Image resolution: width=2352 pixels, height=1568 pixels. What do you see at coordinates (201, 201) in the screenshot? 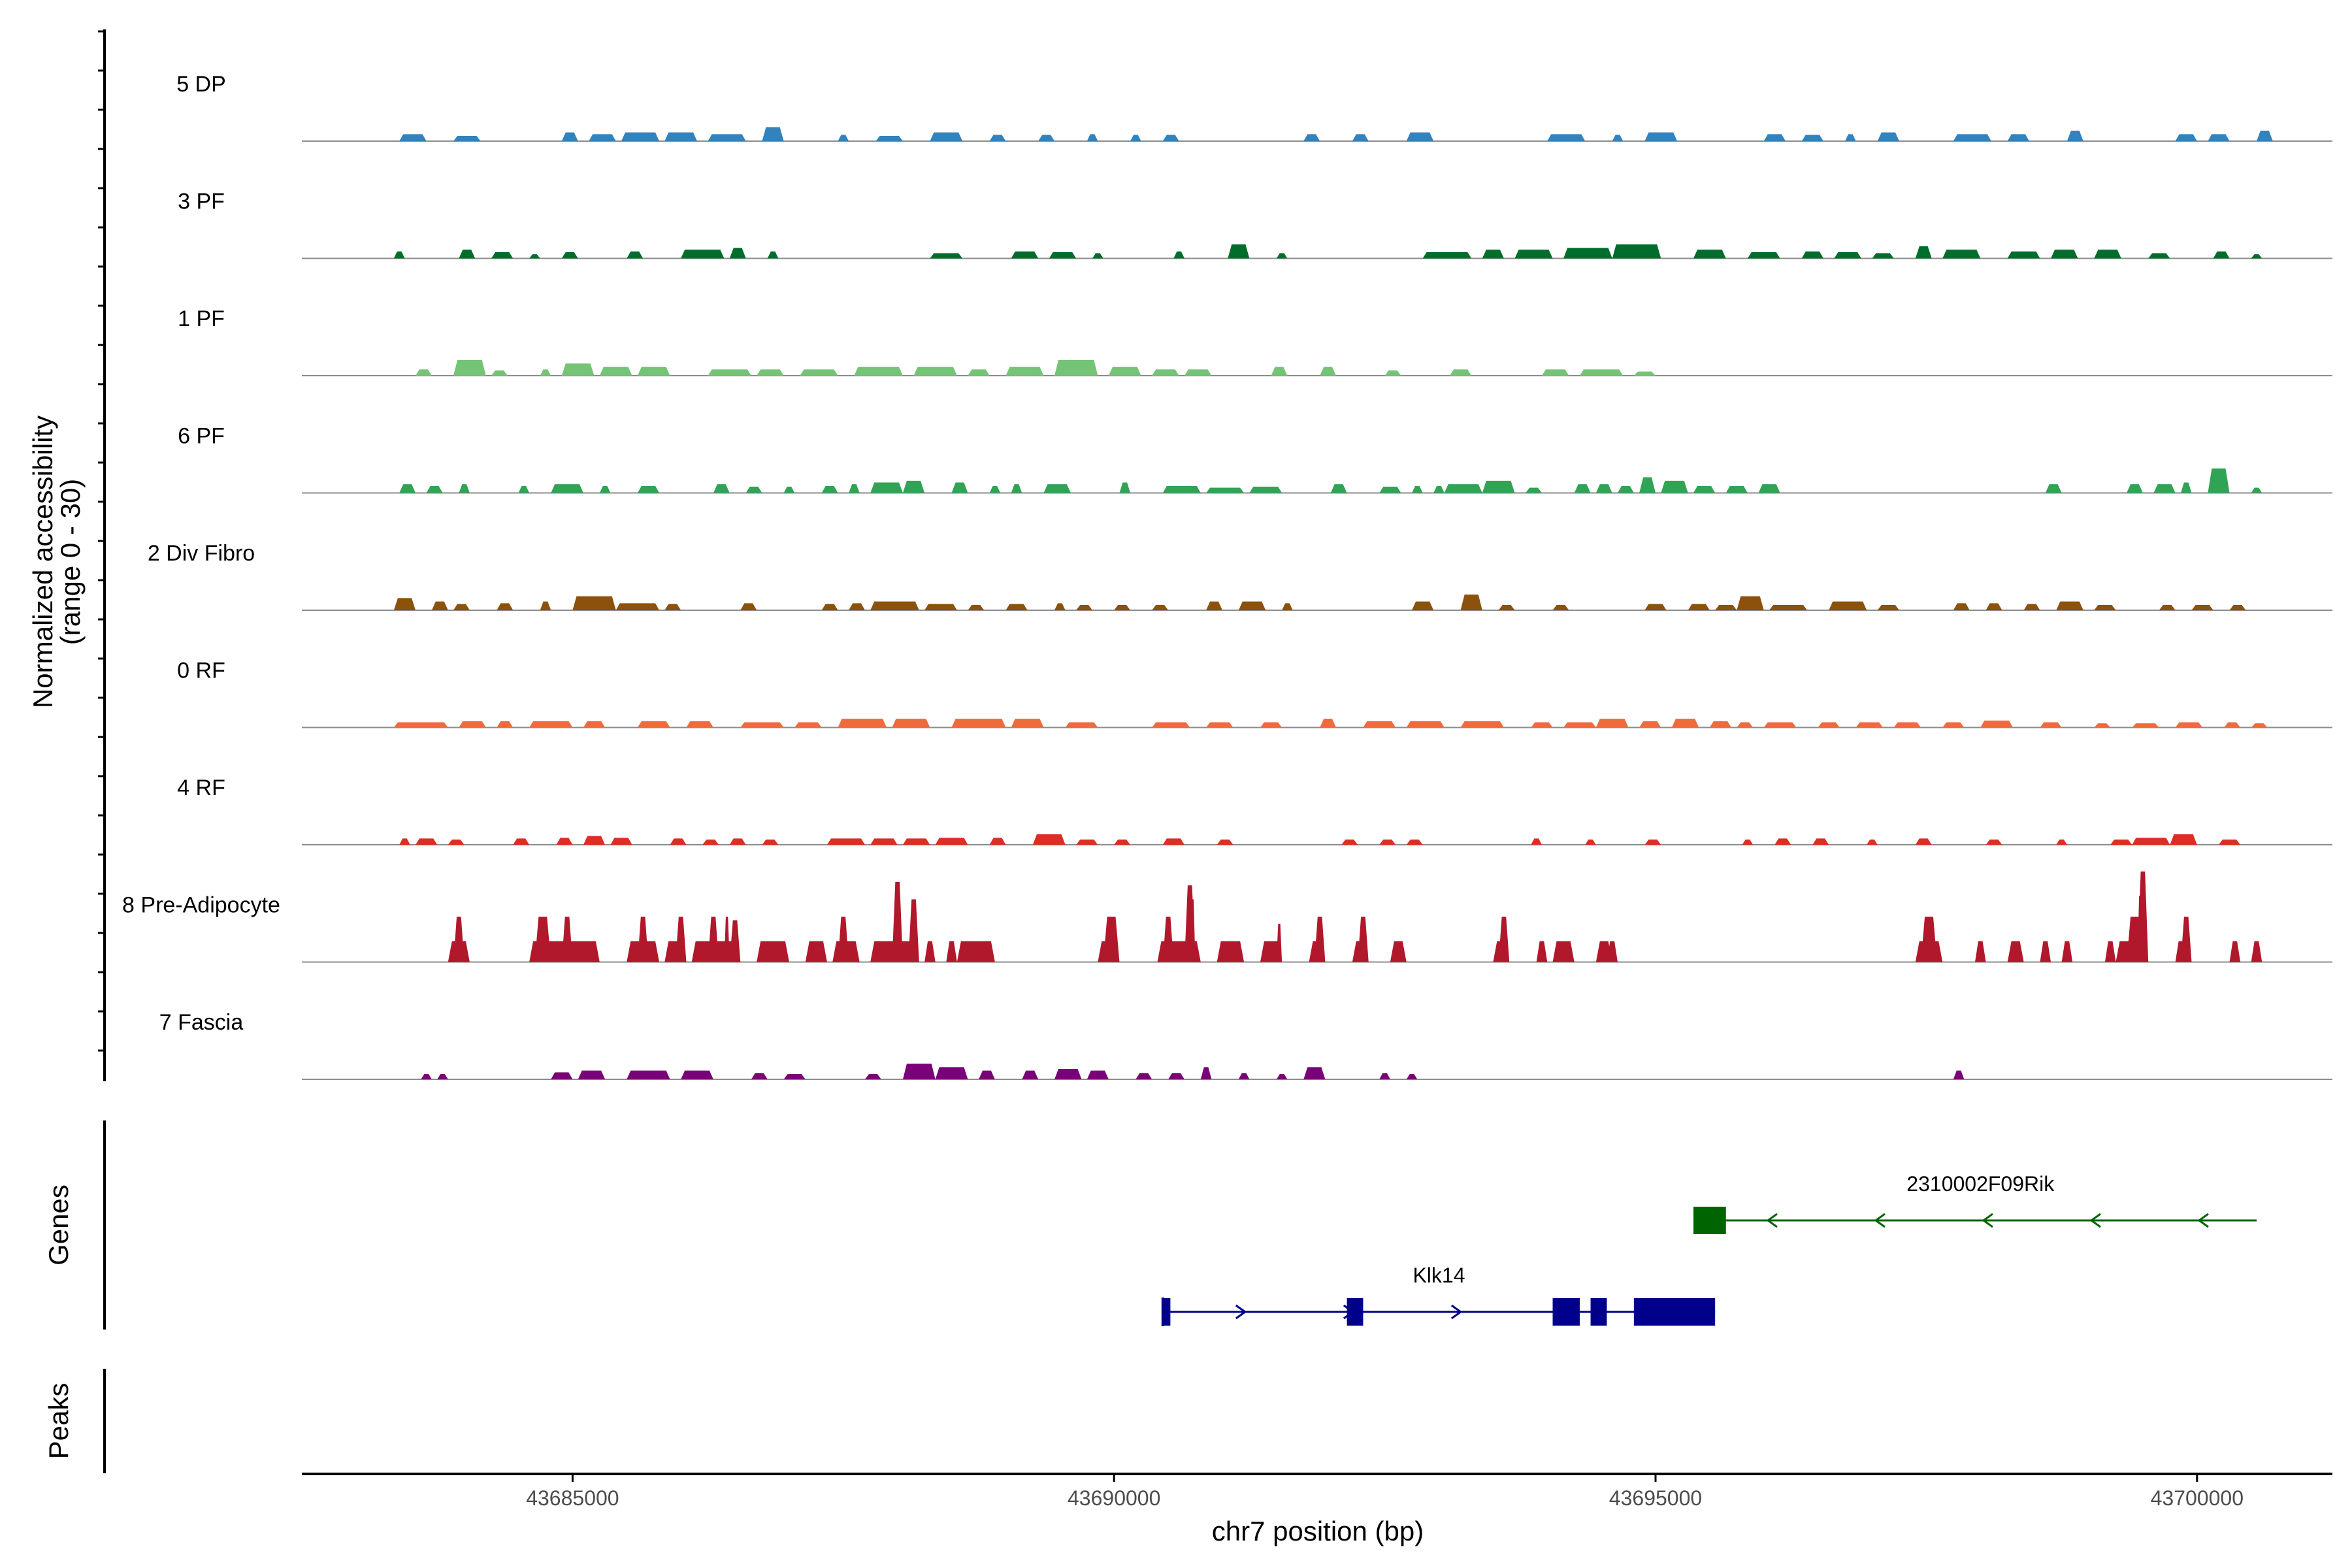
I see `track-label: 3 PF` at bounding box center [201, 201].